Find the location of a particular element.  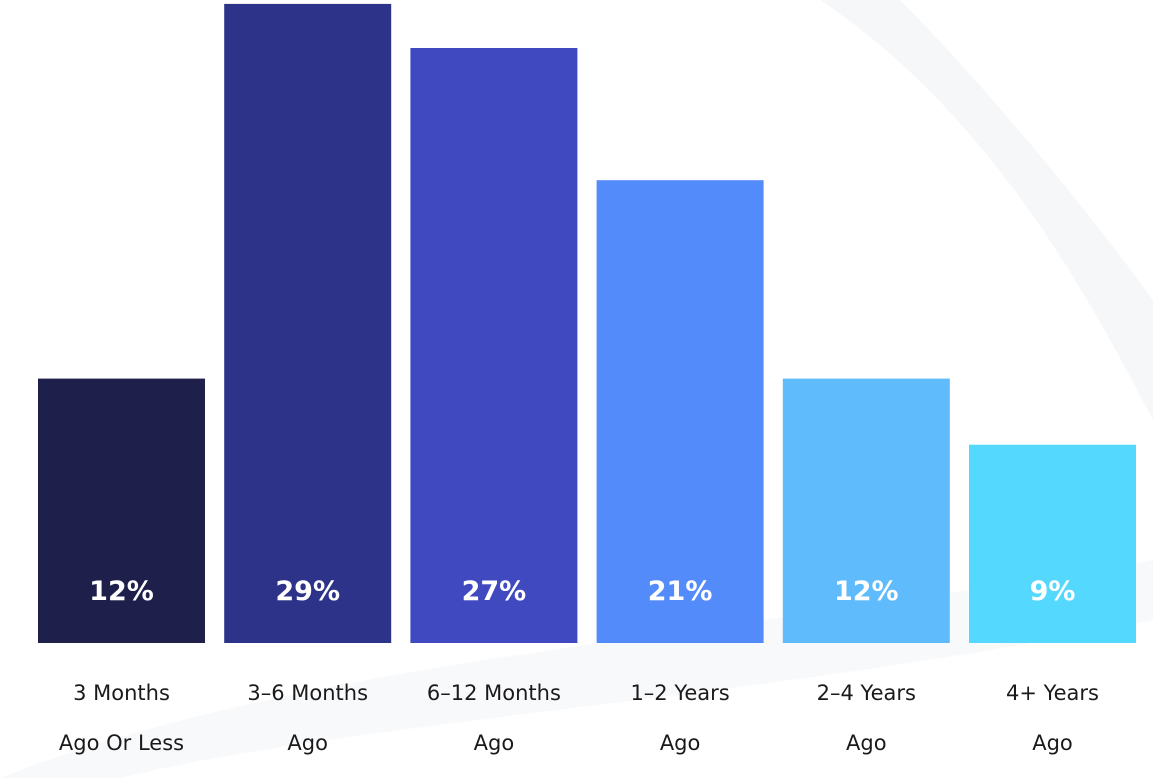

category-label-1-line-2: Ago Or Less is located at coordinates (121, 743).